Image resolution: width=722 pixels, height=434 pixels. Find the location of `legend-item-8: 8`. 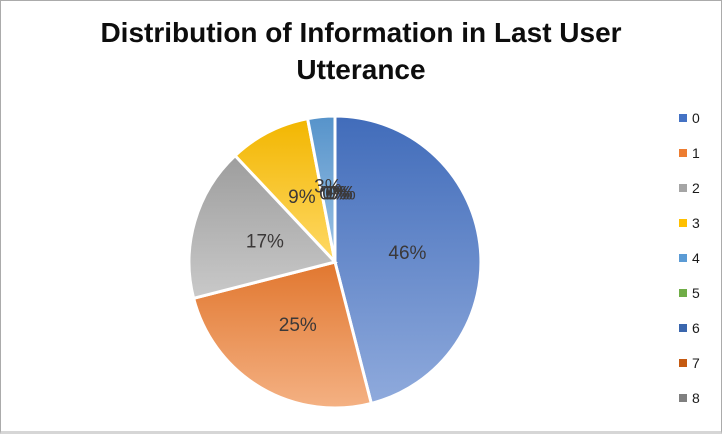

legend-item-8: 8 is located at coordinates (689, 398).